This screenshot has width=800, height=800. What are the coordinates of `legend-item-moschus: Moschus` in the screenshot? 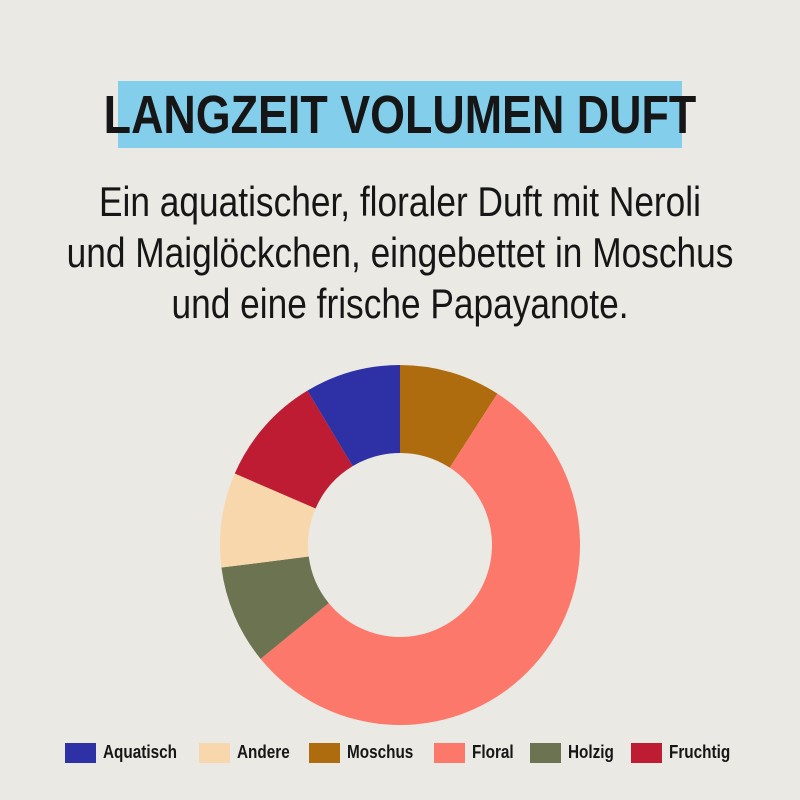 It's located at (363, 752).